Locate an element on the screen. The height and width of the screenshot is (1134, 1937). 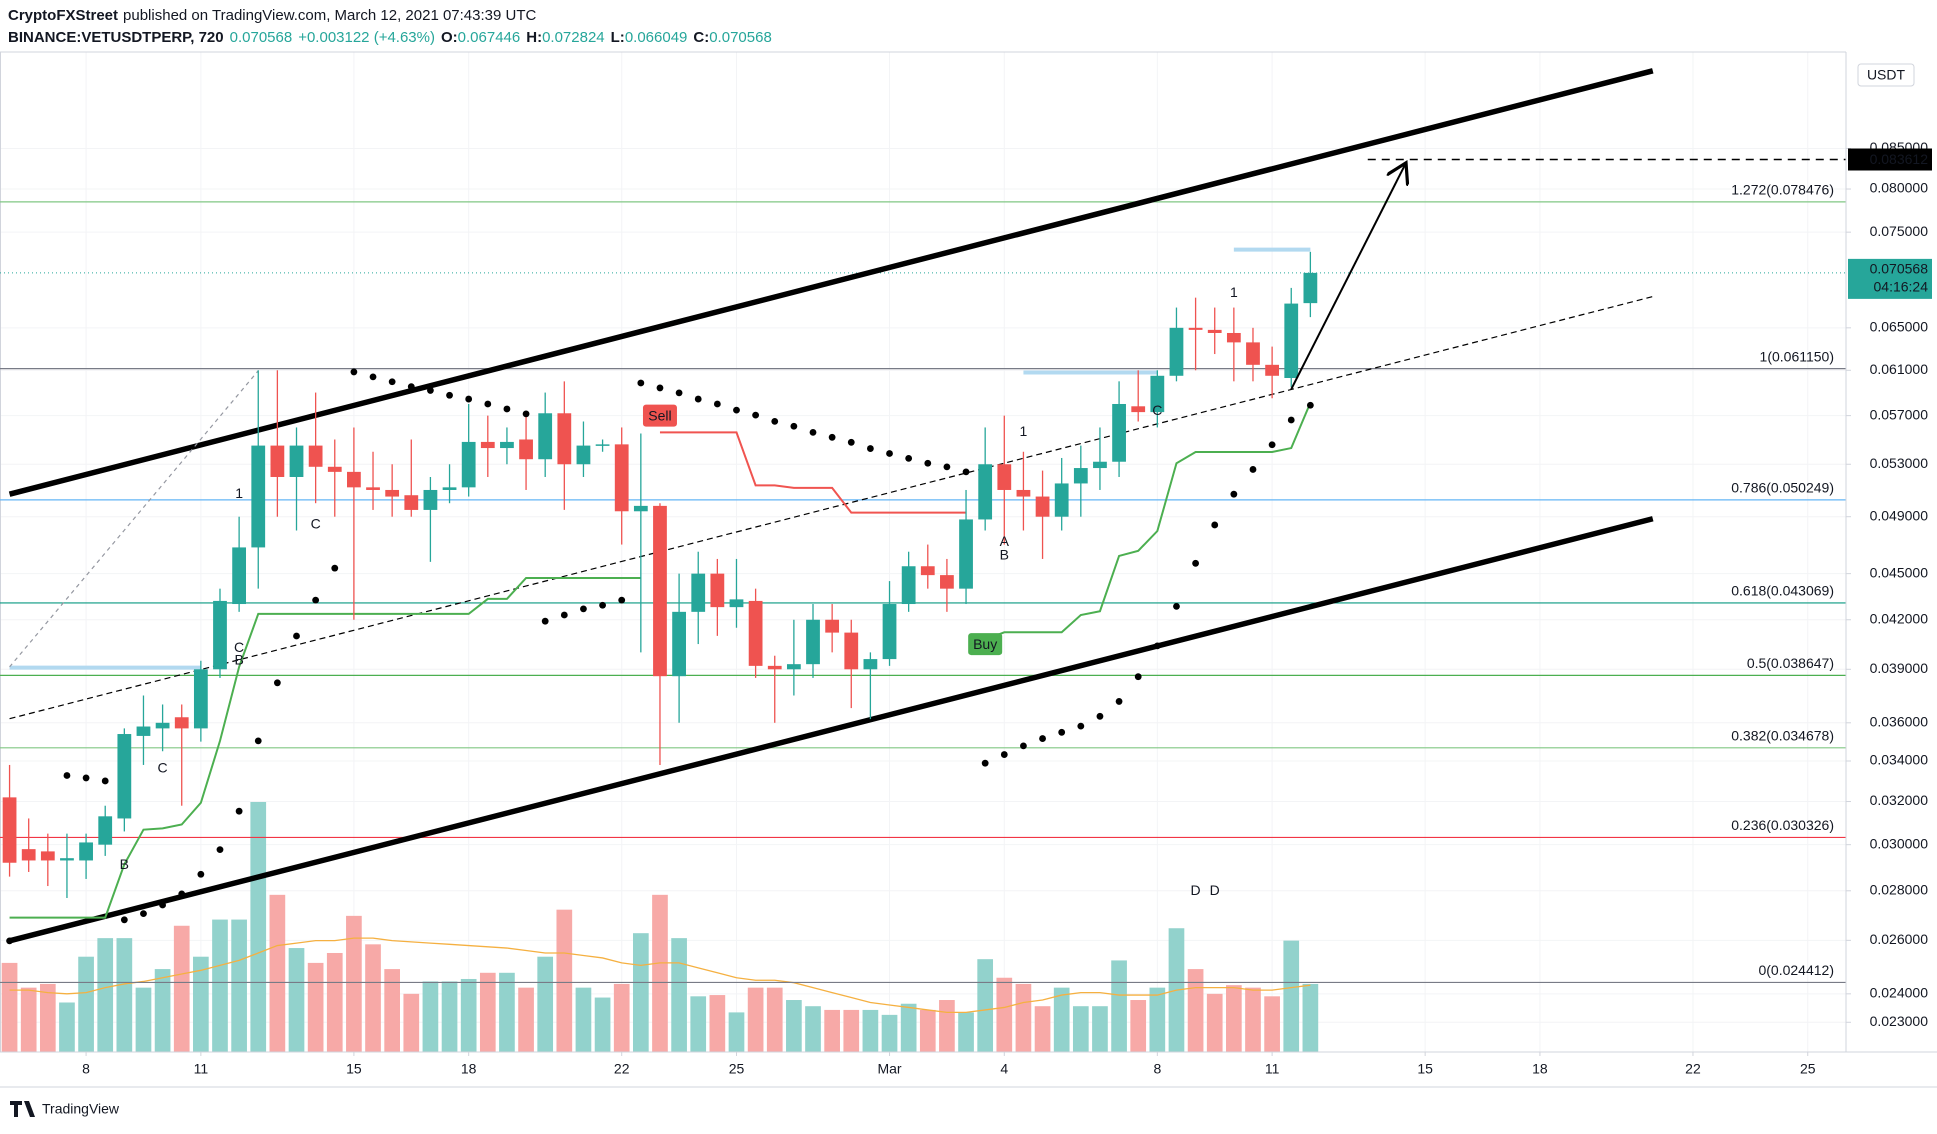
y-tick-label: 0.023000 is located at coordinates (1899, 1021).